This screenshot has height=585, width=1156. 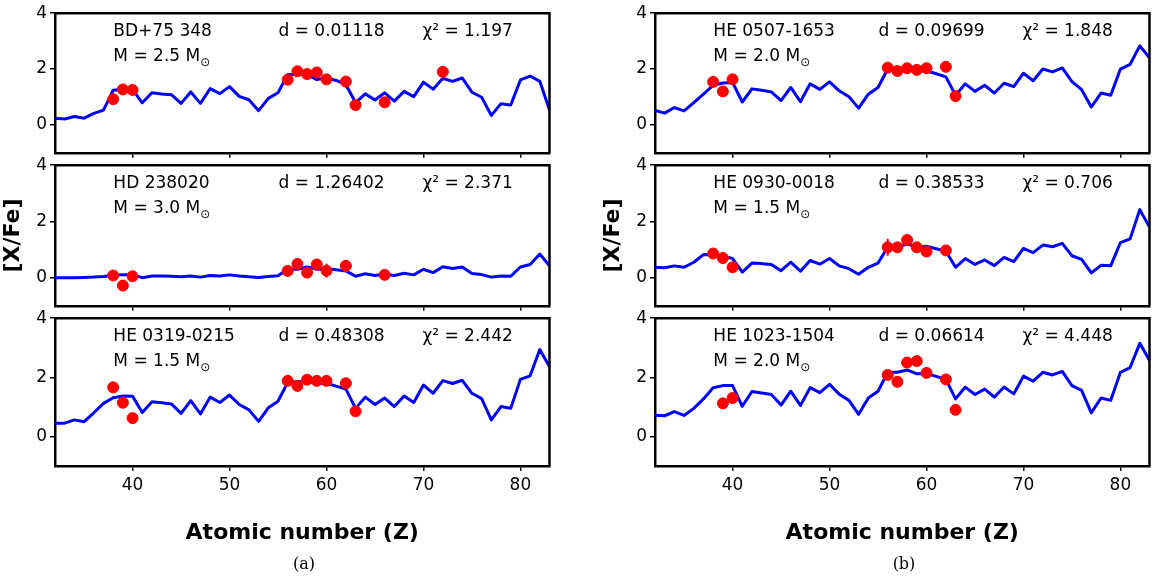 I want to click on annotation: d = 0.48308, so click(x=331, y=335).